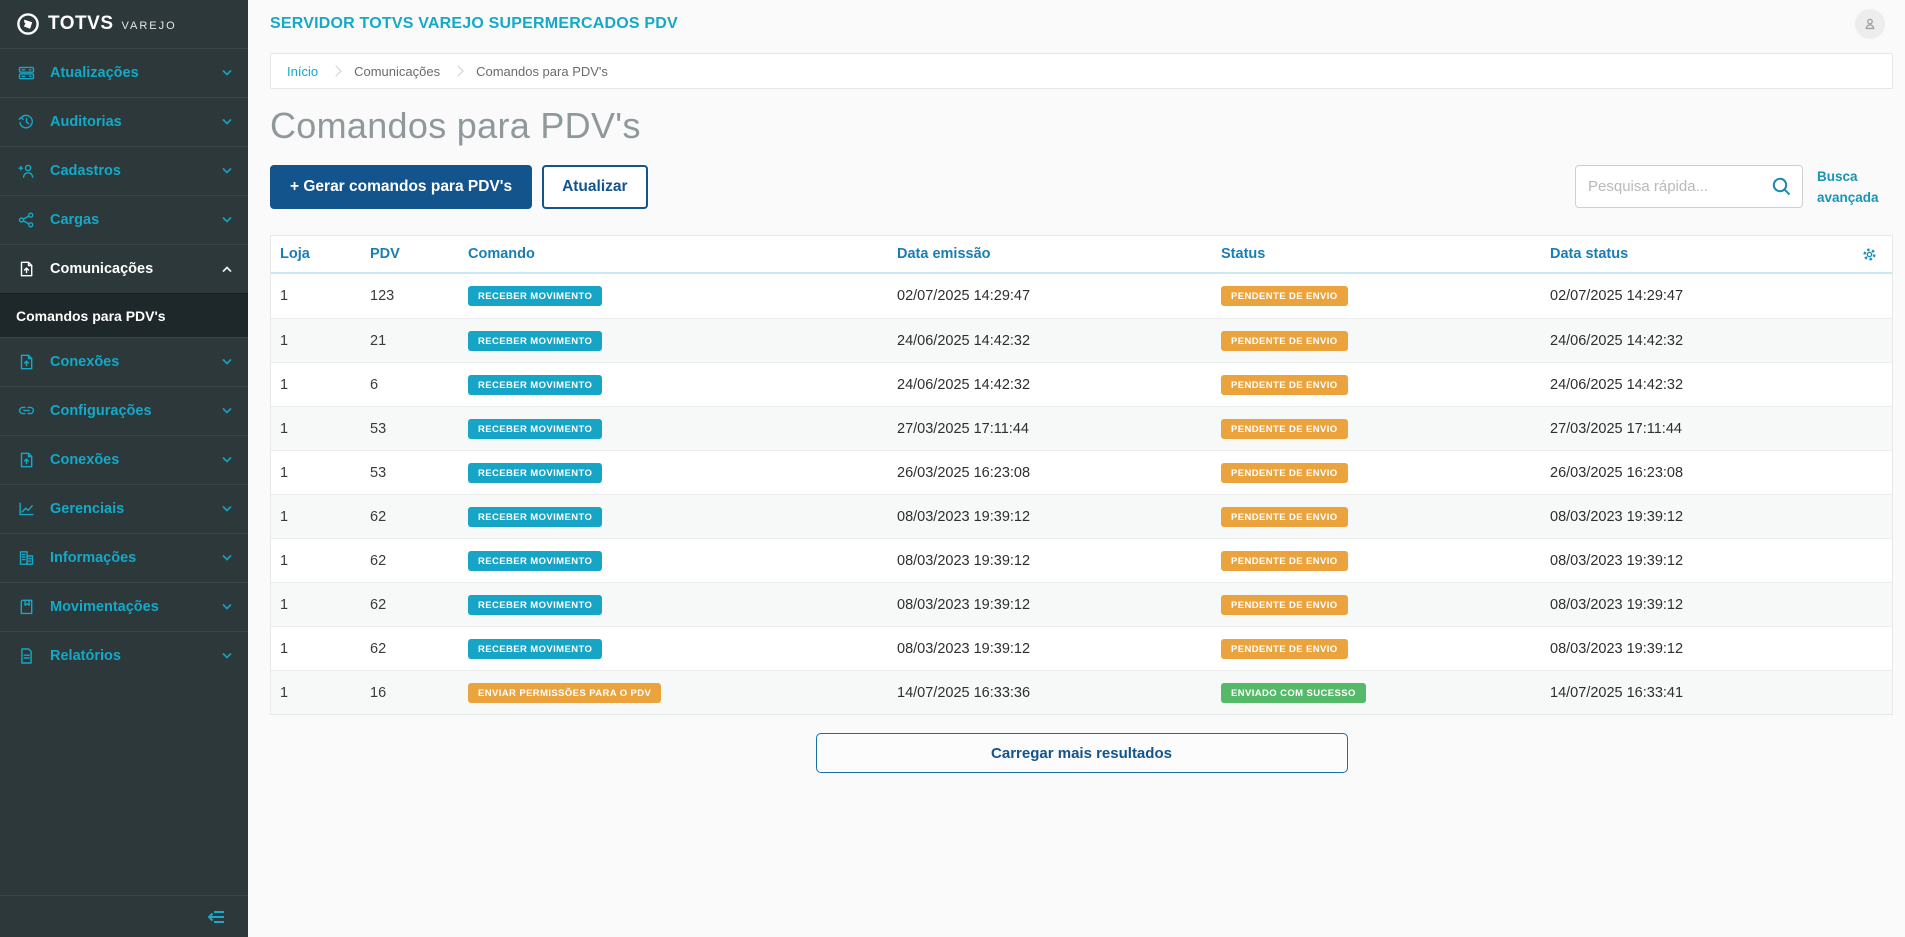 The height and width of the screenshot is (937, 1905). I want to click on generate-commands-button: + Gerar comandos para PDV's, so click(401, 187).